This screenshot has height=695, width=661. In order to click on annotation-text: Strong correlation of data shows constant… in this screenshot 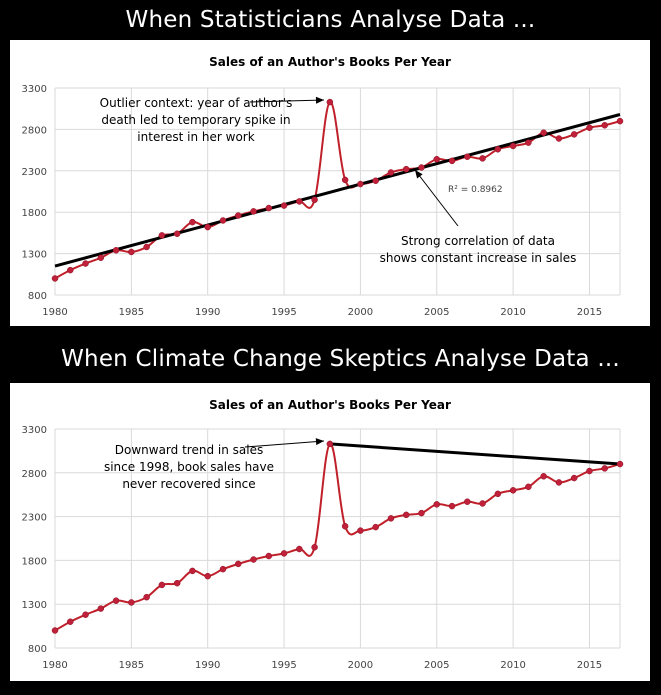, I will do `click(478, 249)`.